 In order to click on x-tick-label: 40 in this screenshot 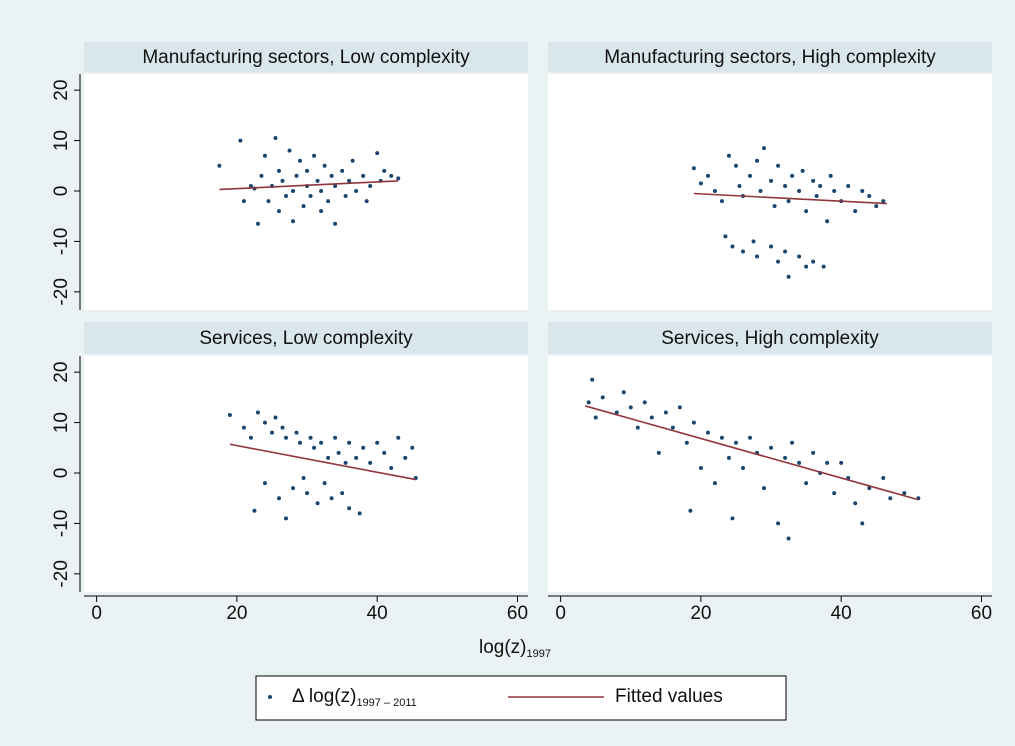, I will do `click(377, 613)`.